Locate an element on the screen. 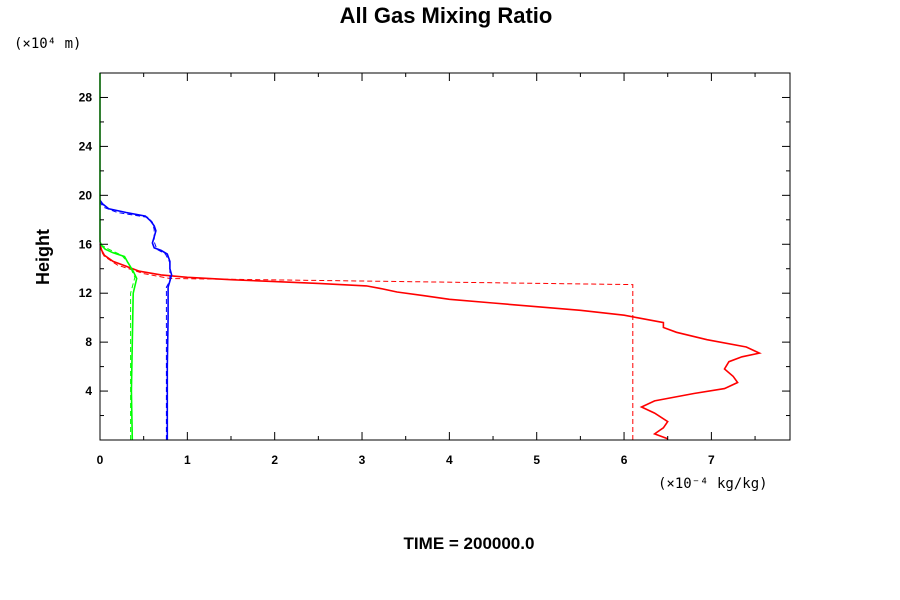 This screenshot has width=900, height=600. x-tick-label: 3 is located at coordinates (362, 460).